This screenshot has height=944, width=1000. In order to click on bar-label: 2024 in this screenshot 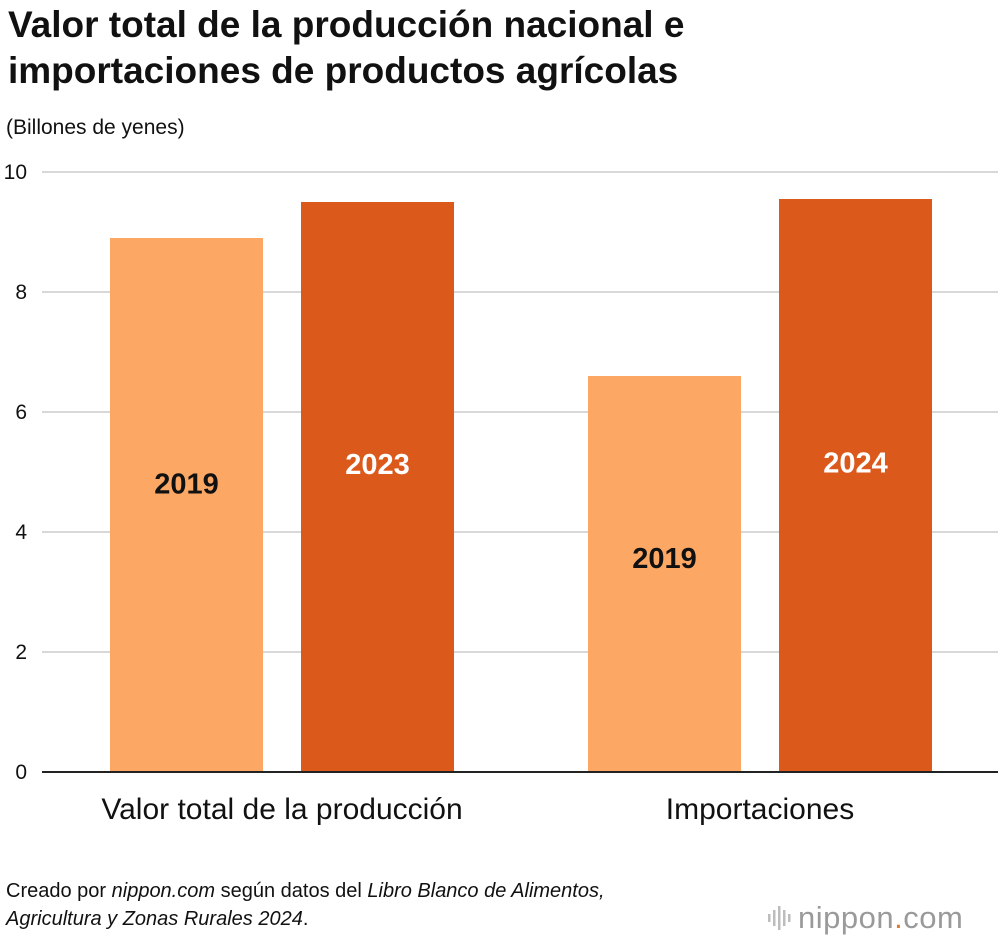, I will do `click(855, 464)`.